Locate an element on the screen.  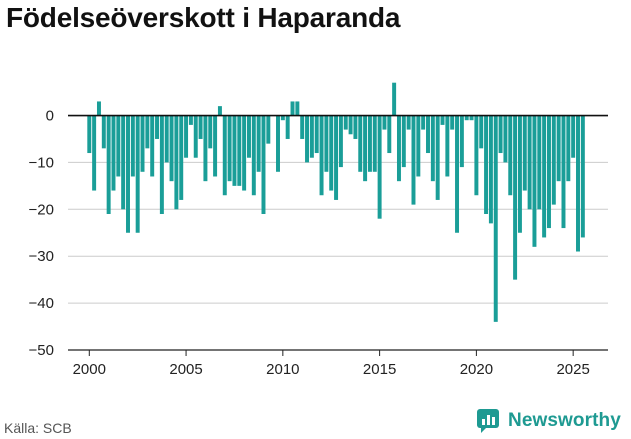
x-tick-label: 2020 is located at coordinates (476, 369).